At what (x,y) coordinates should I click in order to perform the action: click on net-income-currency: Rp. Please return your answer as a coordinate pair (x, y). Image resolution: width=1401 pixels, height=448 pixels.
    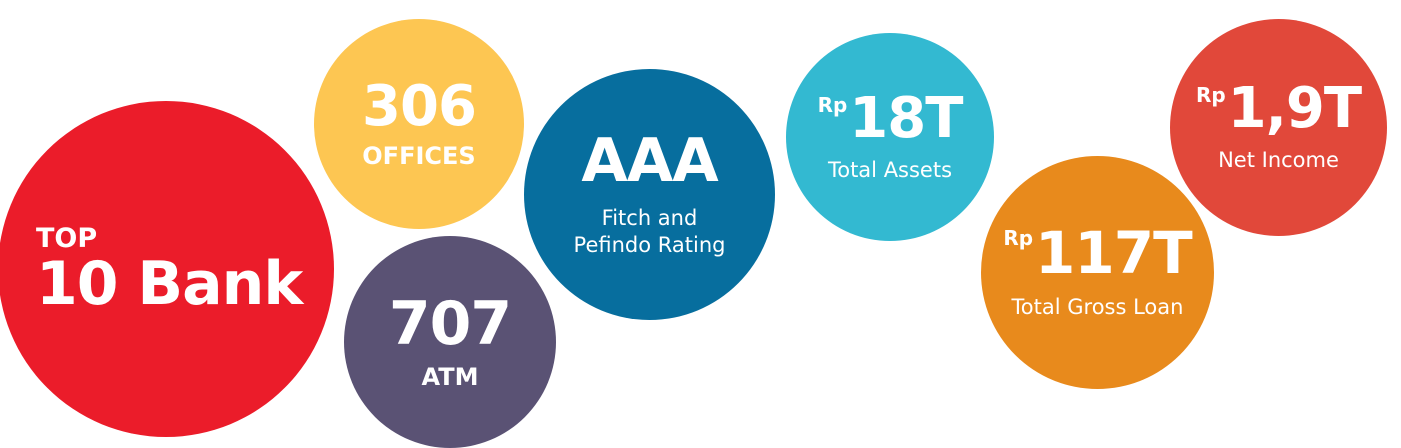
    Looking at the image, I should click on (1210, 95).